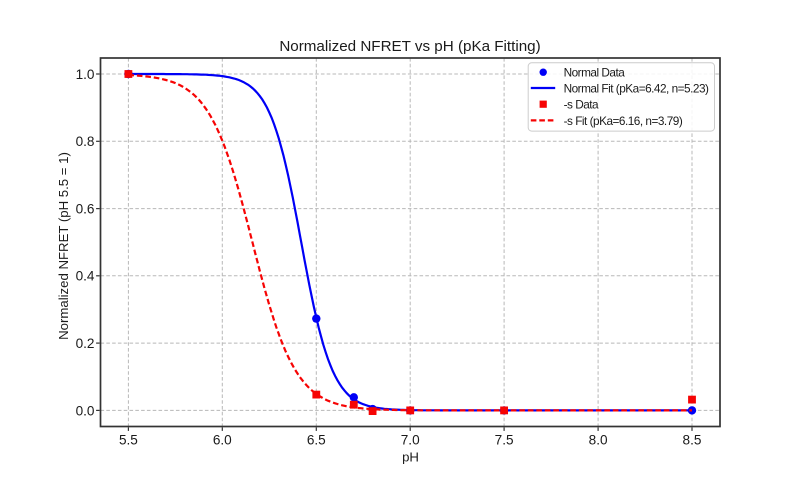 The image size is (800, 485). I want to click on svg-text: 5.5, so click(128, 440).